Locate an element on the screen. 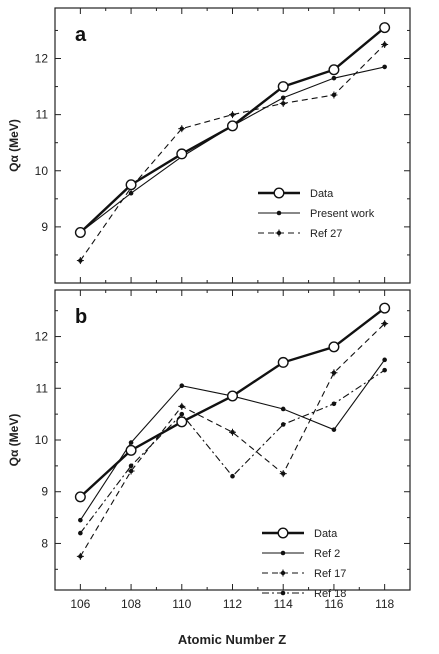 This screenshot has width=439, height=654. legend-label: Ref 2 is located at coordinates (327, 554).